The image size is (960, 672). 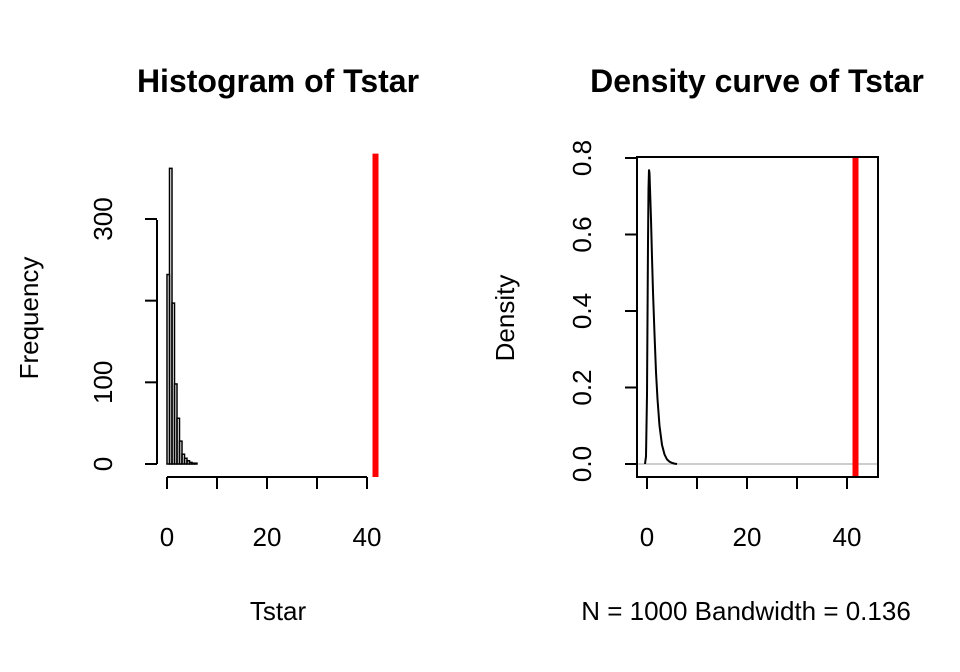 What do you see at coordinates (103, 218) in the screenshot?
I see `histogram-y-tick-label: 300` at bounding box center [103, 218].